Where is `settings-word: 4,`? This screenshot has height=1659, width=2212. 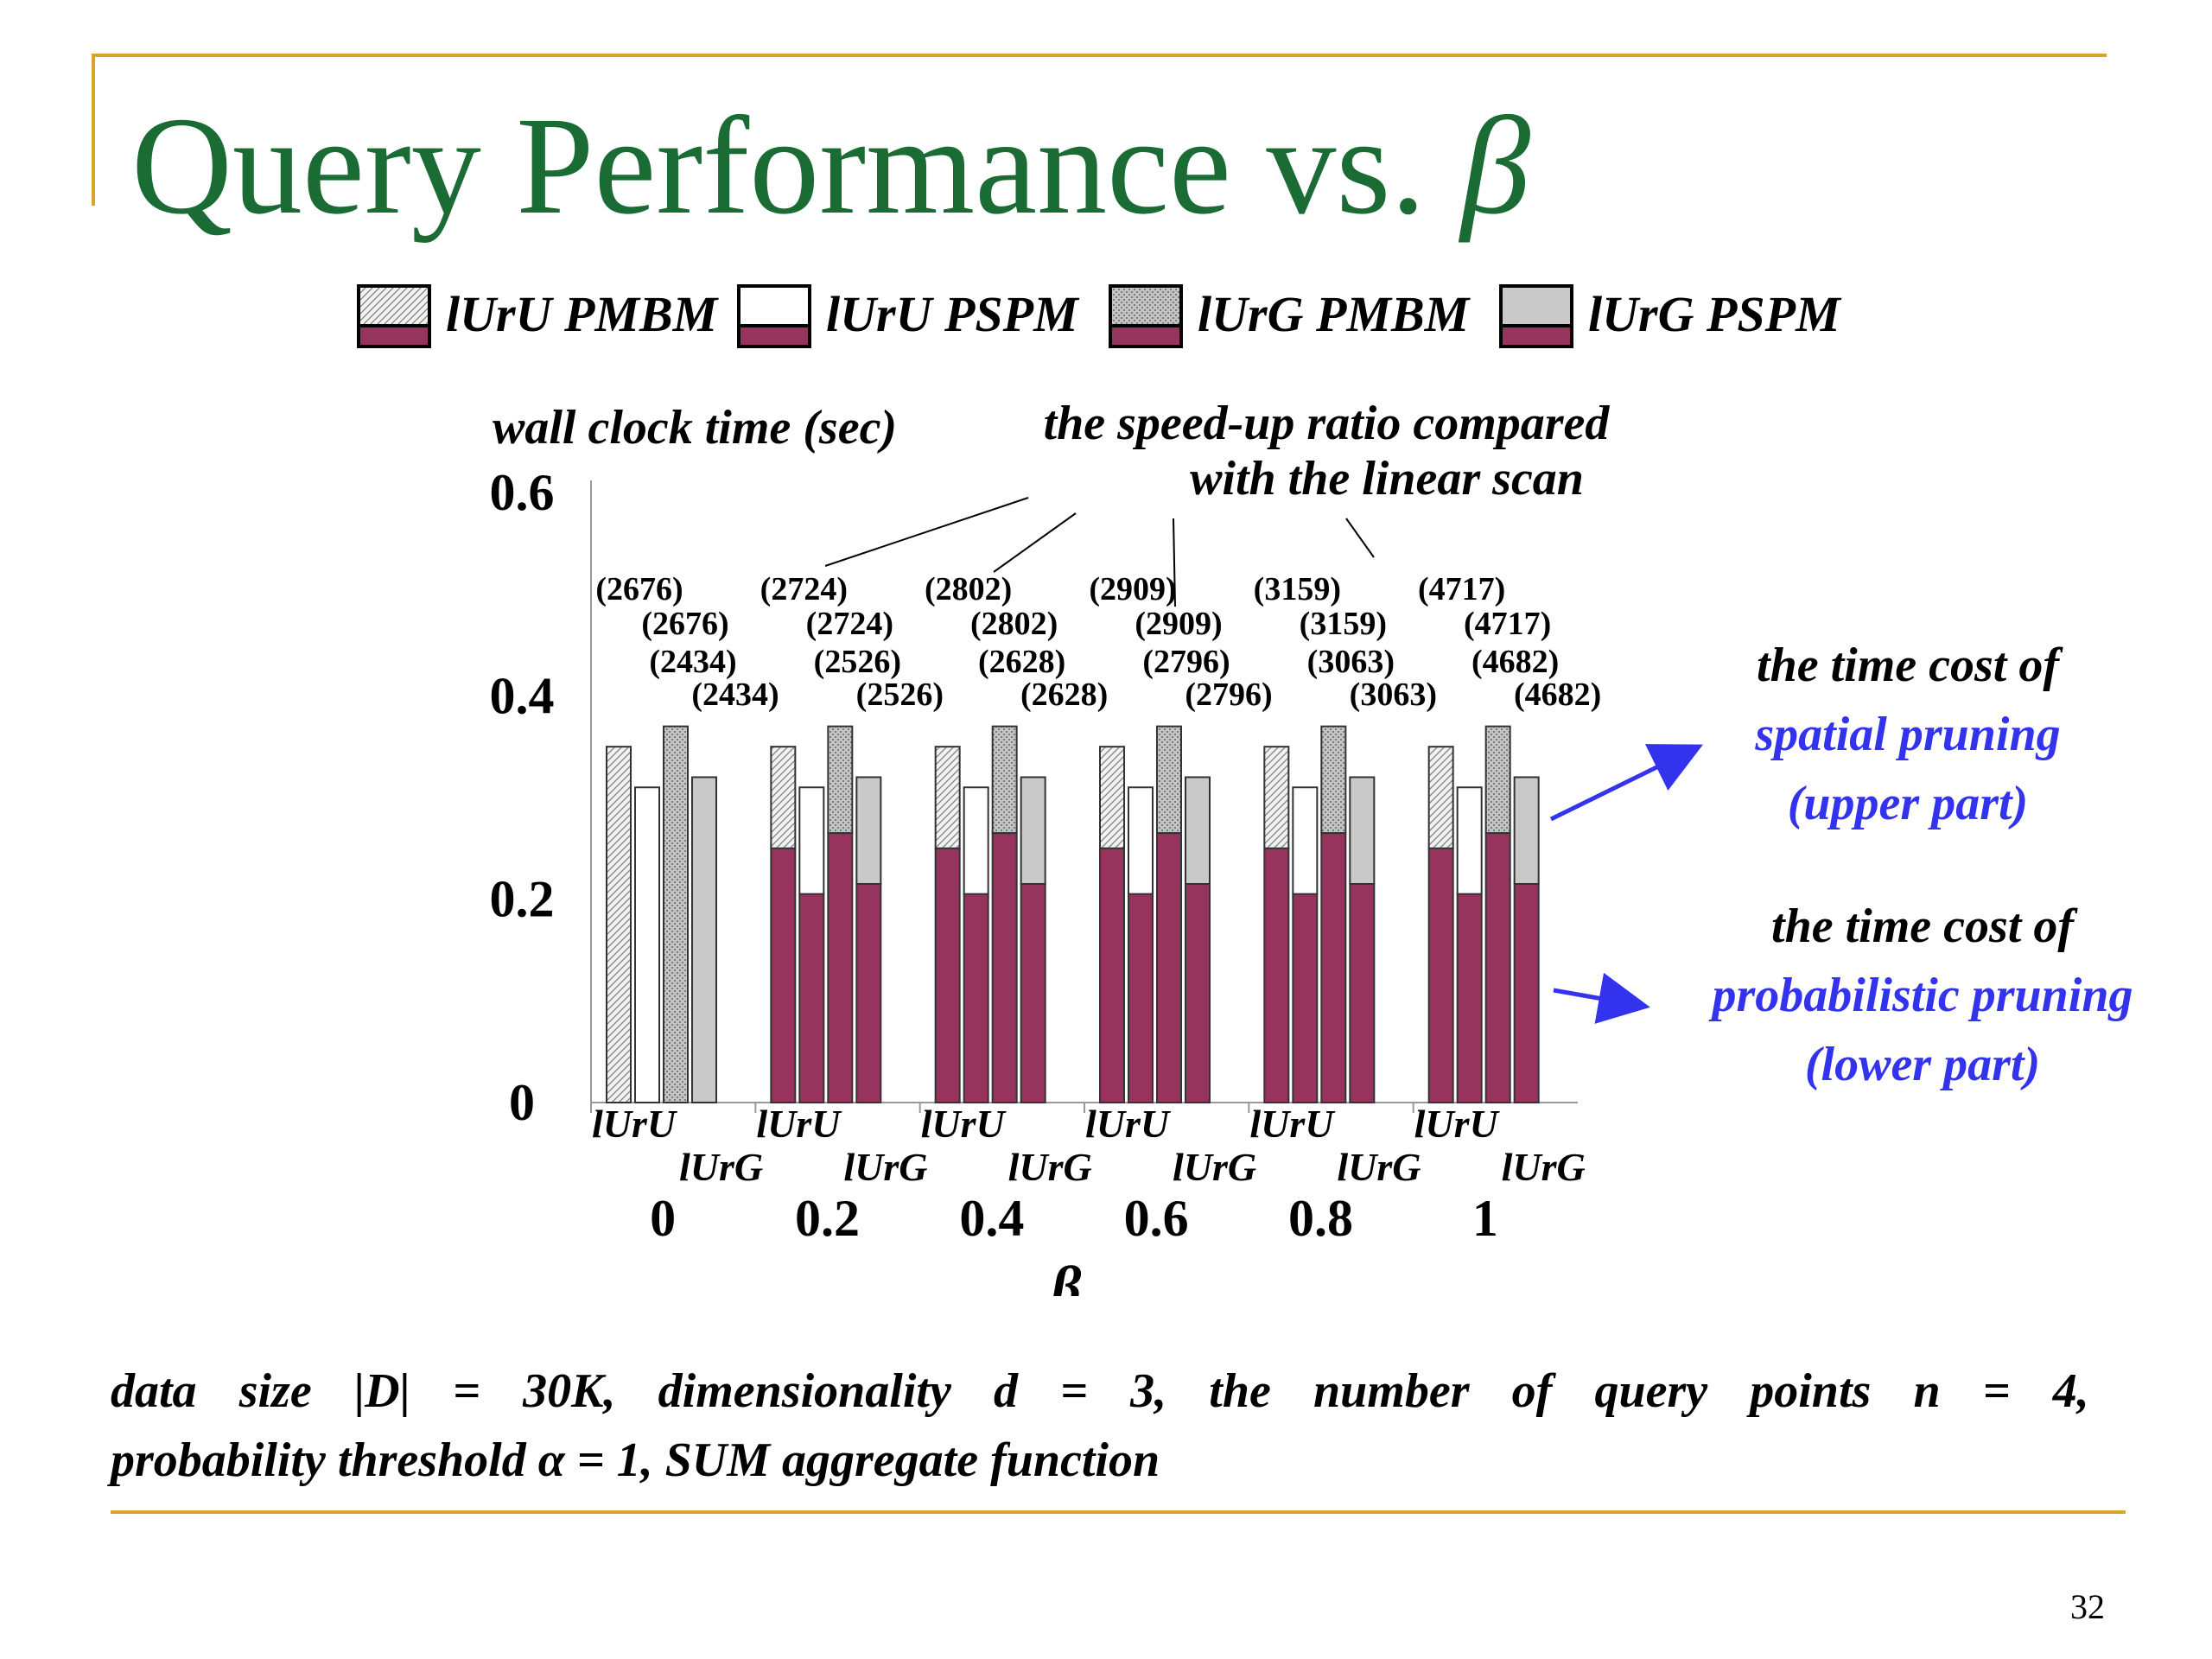 settings-word: 4, is located at coordinates (2070, 1391).